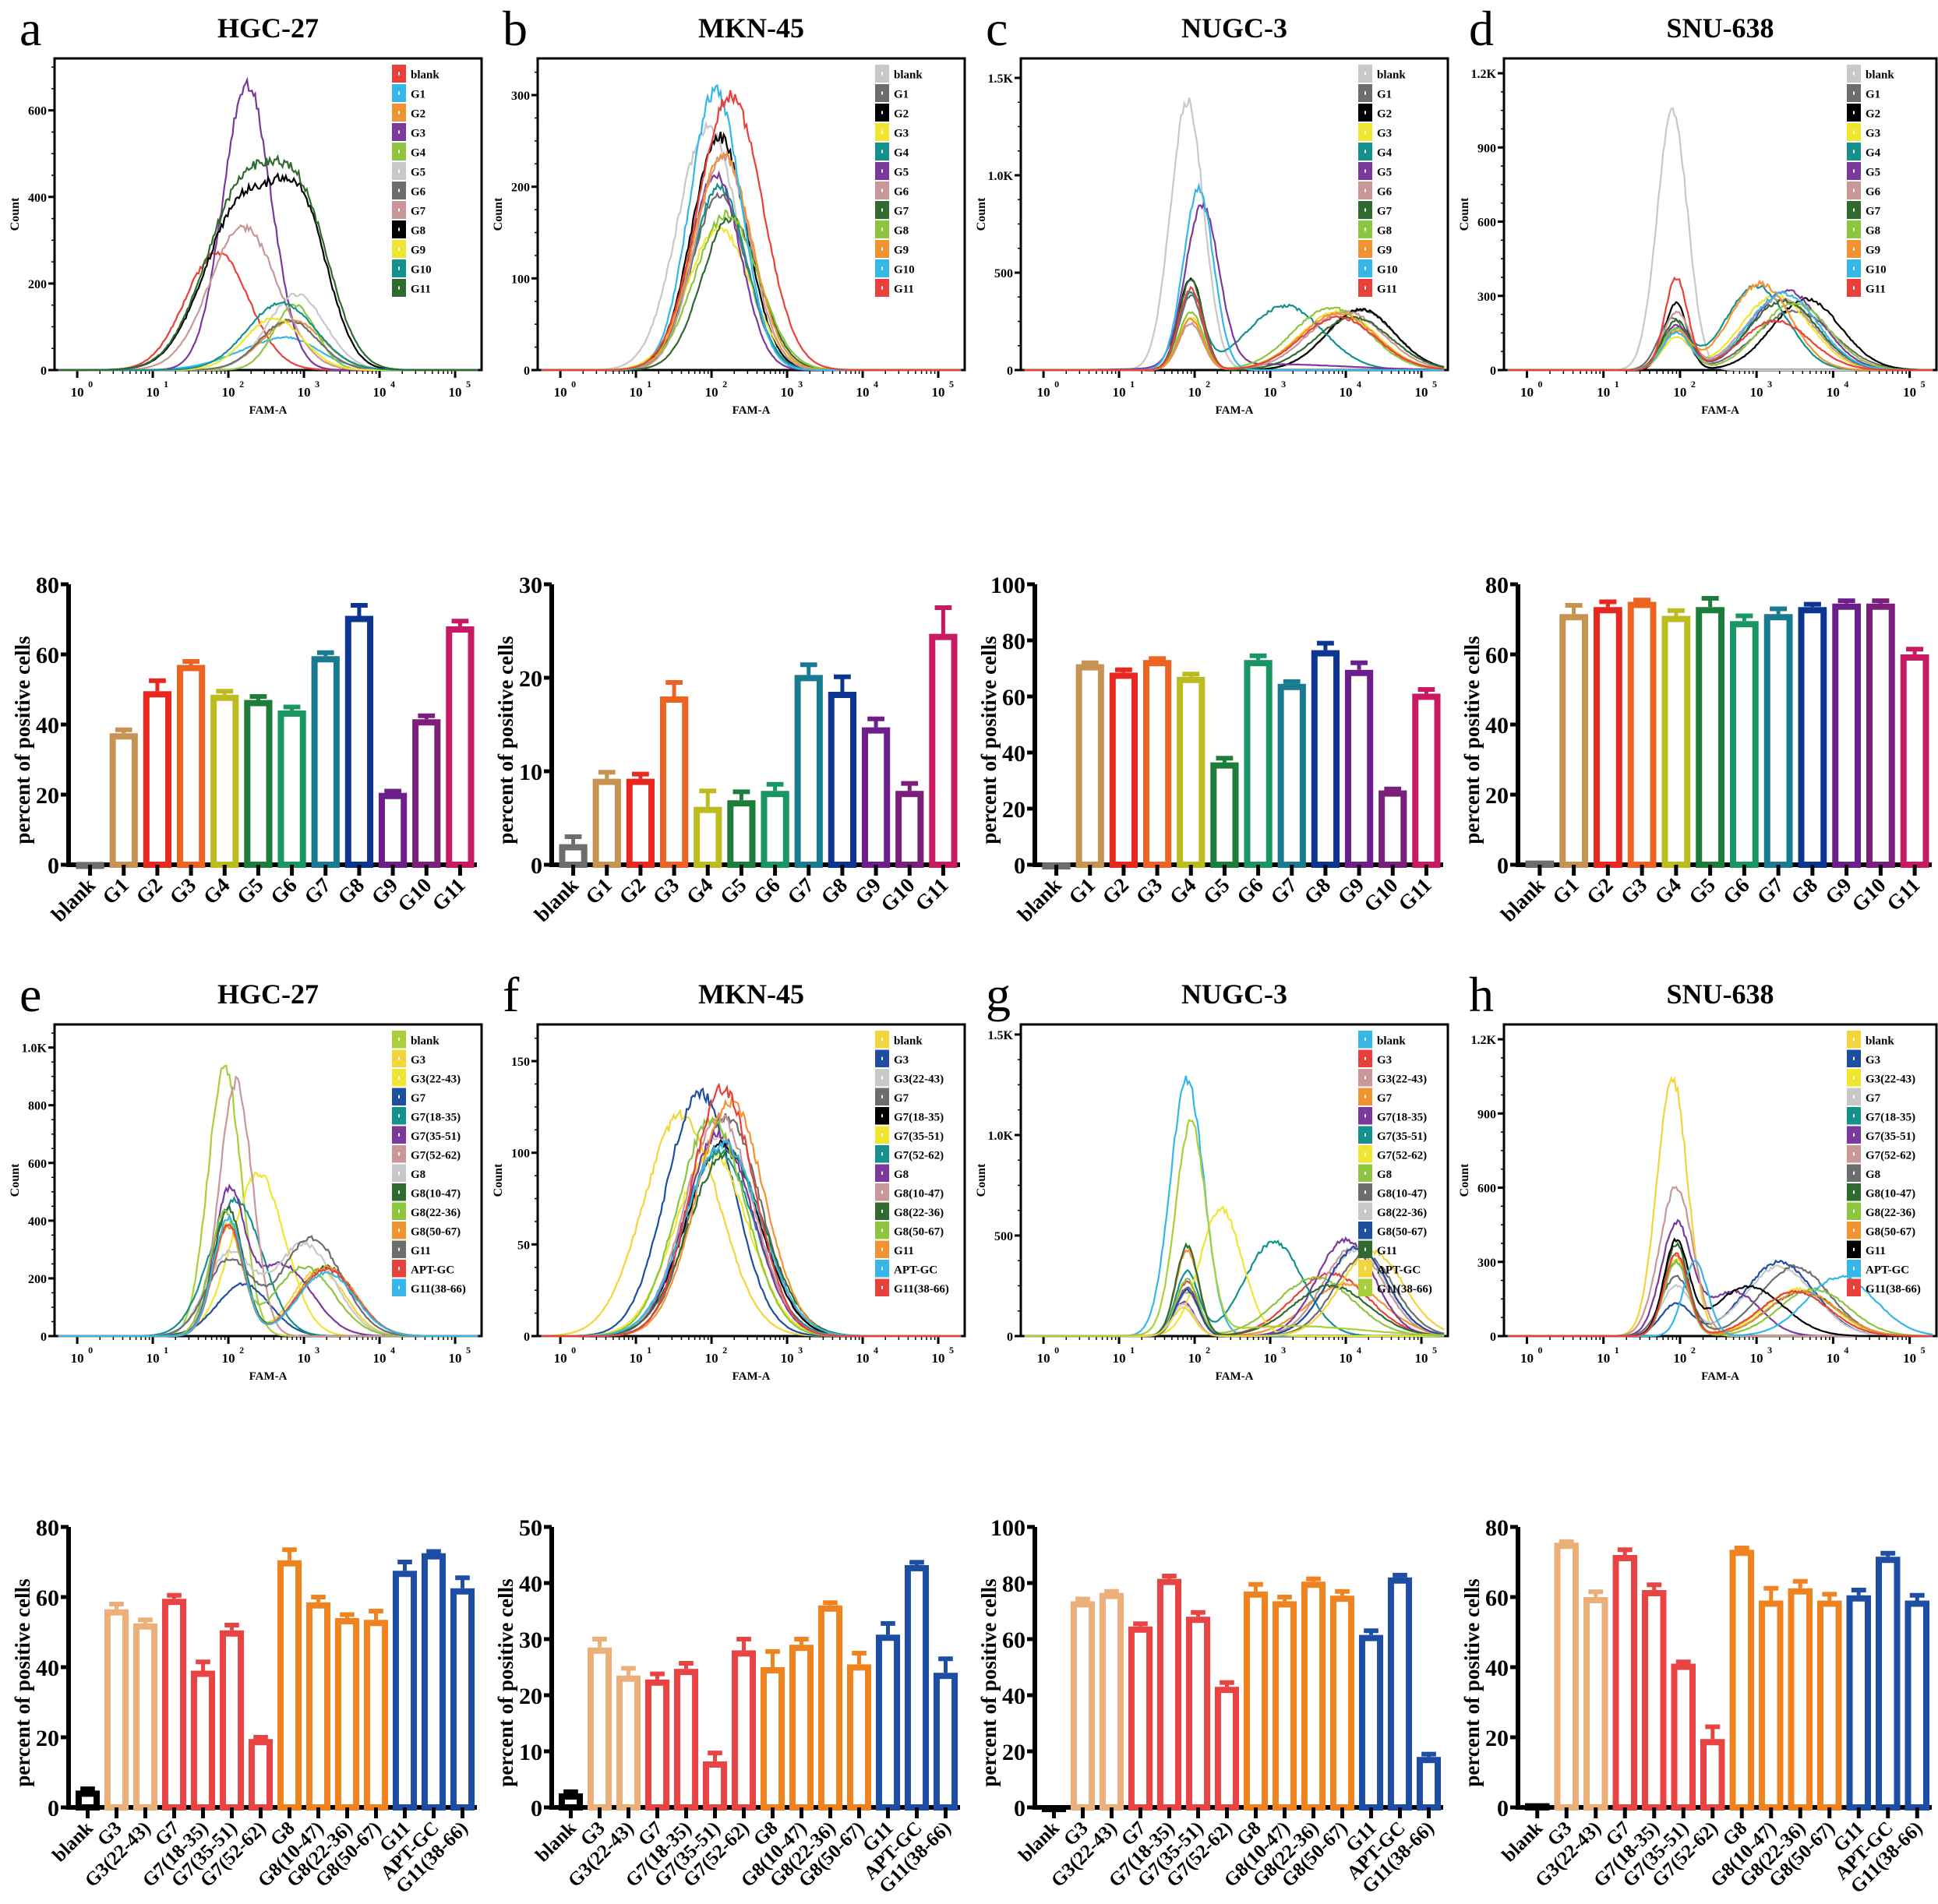 This screenshot has height=1904, width=1938. What do you see at coordinates (421, 1251) in the screenshot?
I see `legend-label: G11` at bounding box center [421, 1251].